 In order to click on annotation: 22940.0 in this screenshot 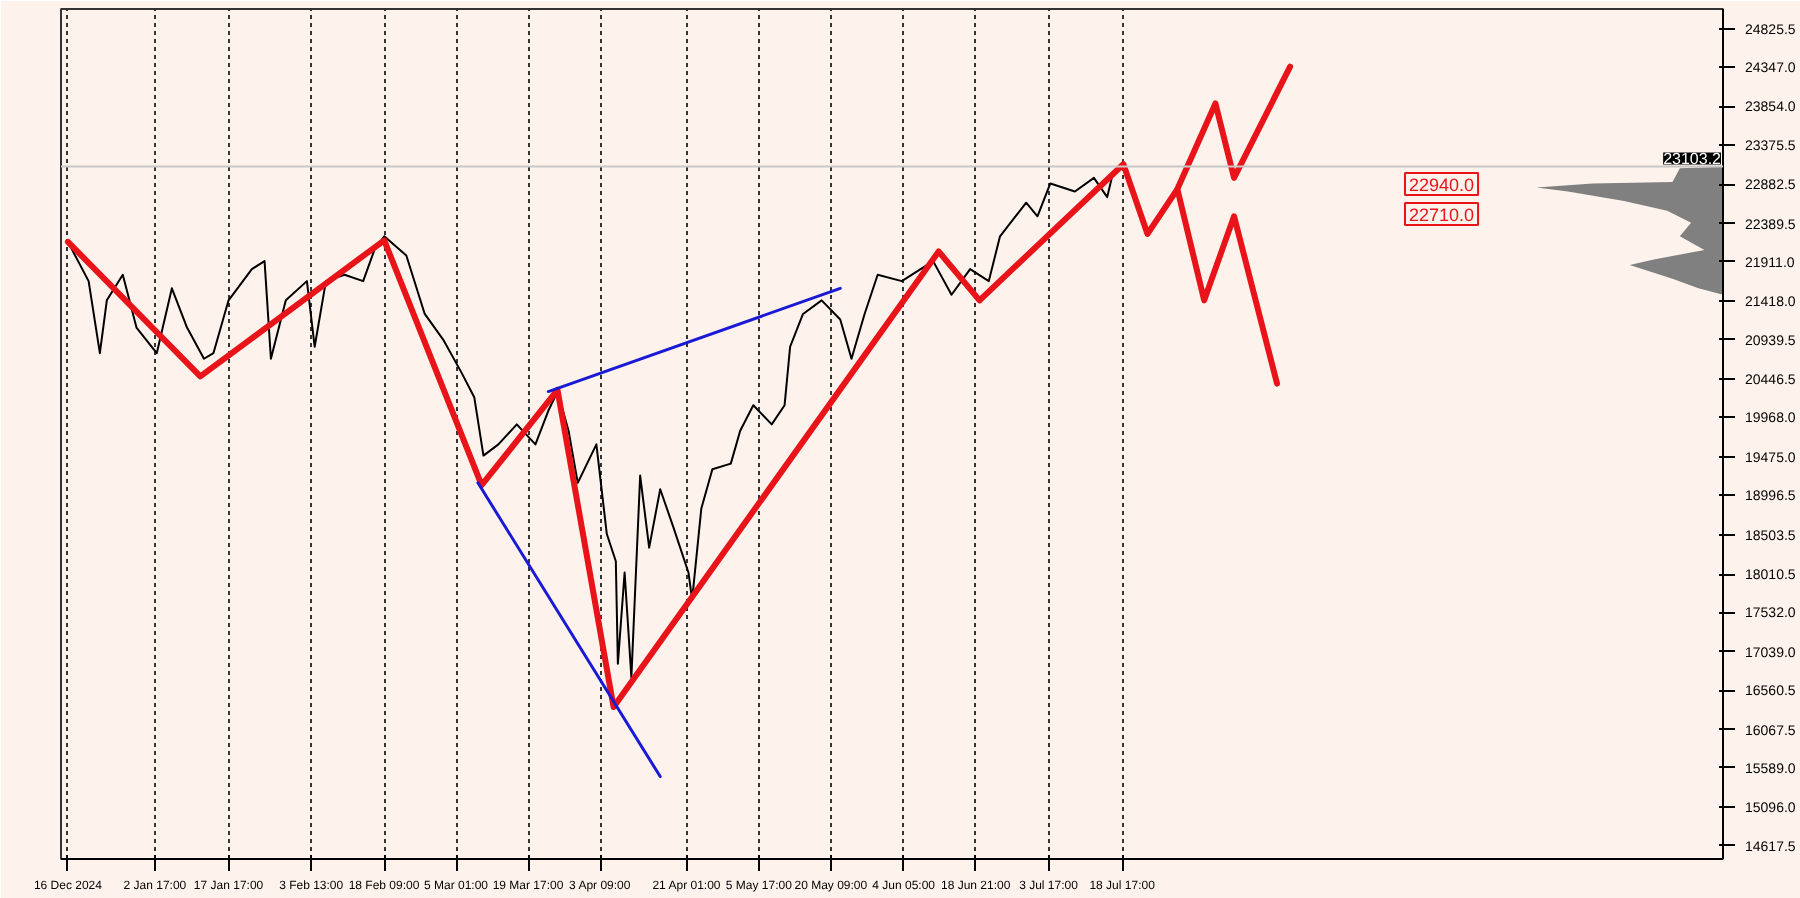, I will do `click(1442, 185)`.